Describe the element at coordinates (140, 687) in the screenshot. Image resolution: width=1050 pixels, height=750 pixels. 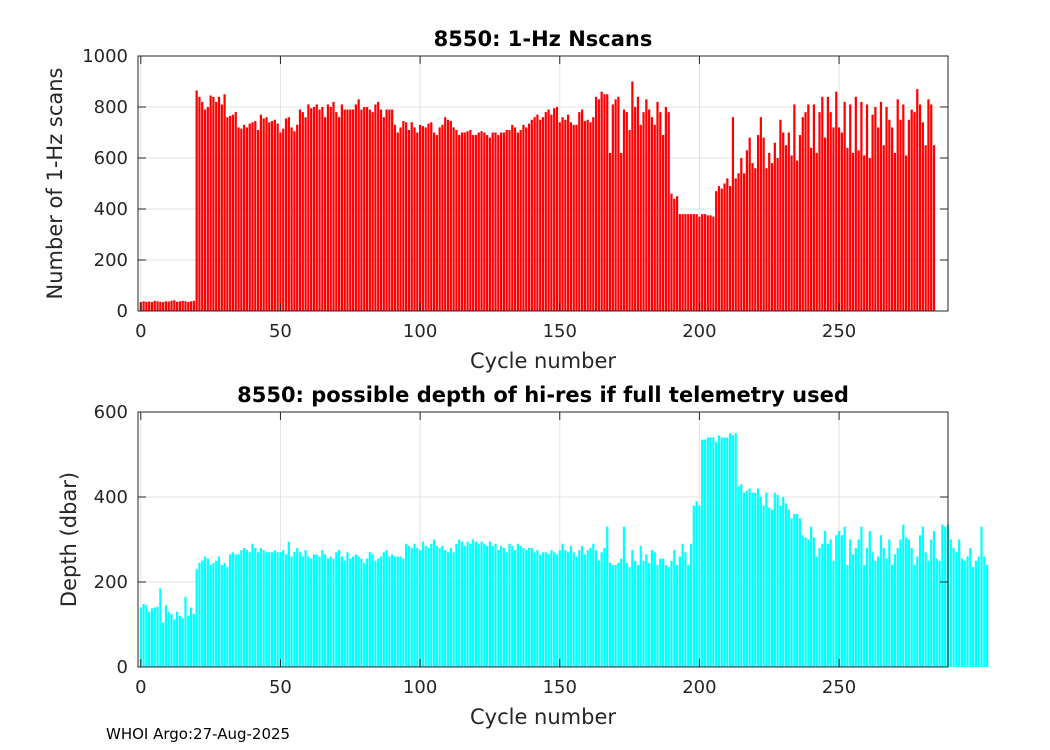
I see `depth-x-tick-label: 0` at that location.